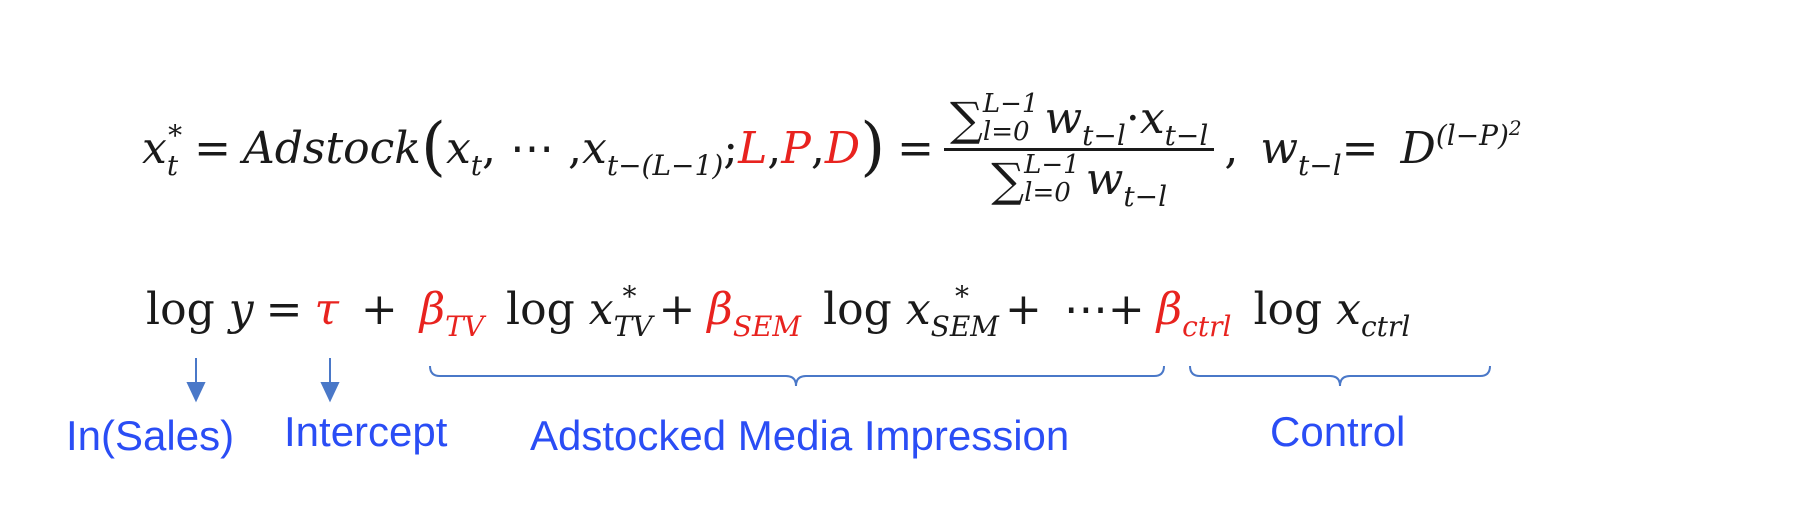 This screenshot has height=514, width=1802. I want to click on label-media: Adstocked Media Impression, so click(800, 435).